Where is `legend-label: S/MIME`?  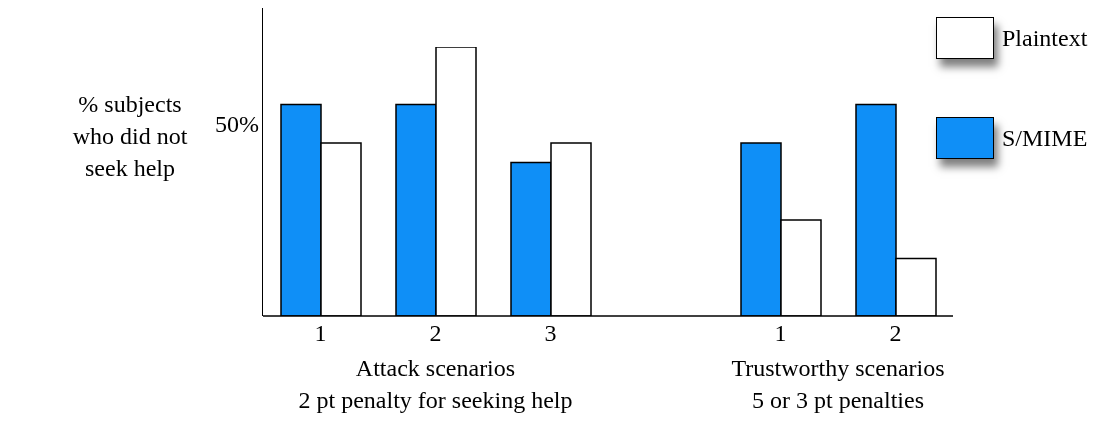 legend-label: S/MIME is located at coordinates (1045, 138).